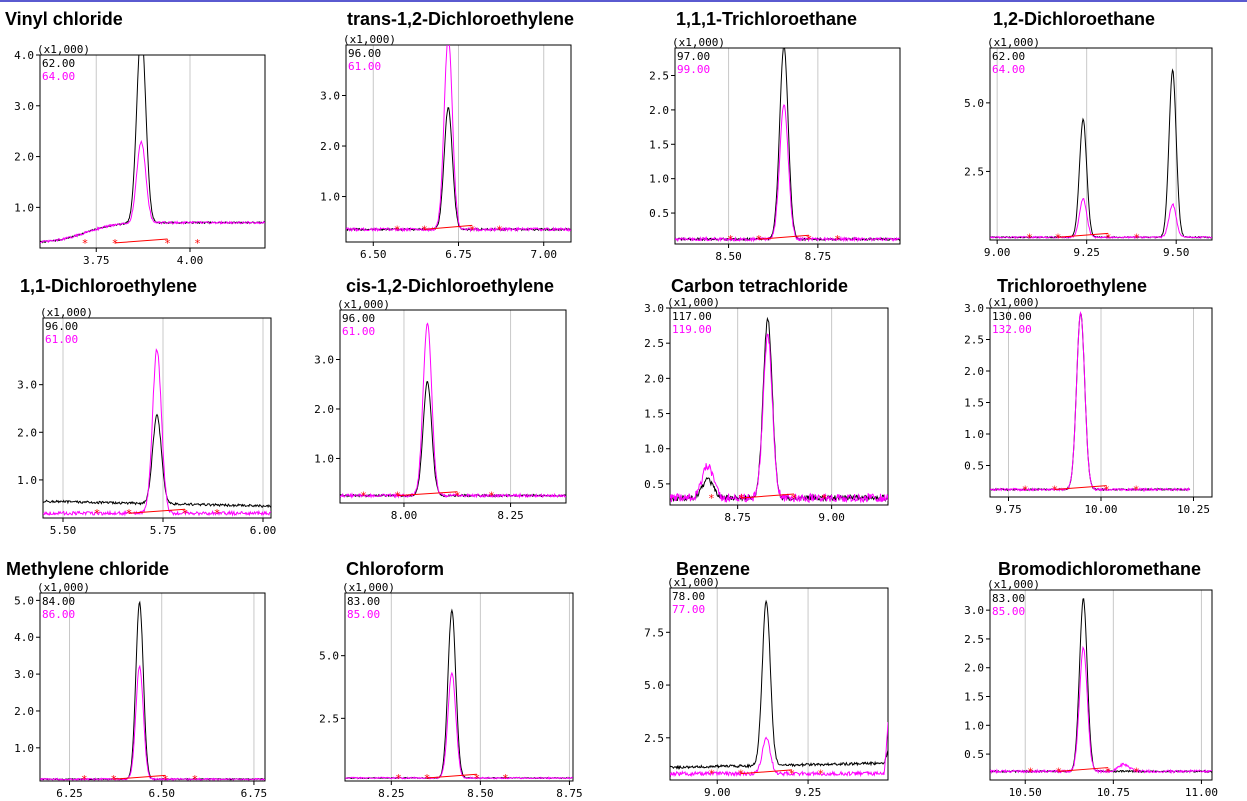 The height and width of the screenshot is (801, 1247). What do you see at coordinates (1176, 252) in the screenshot?
I see `x-tick-label: 9.50` at bounding box center [1176, 252].